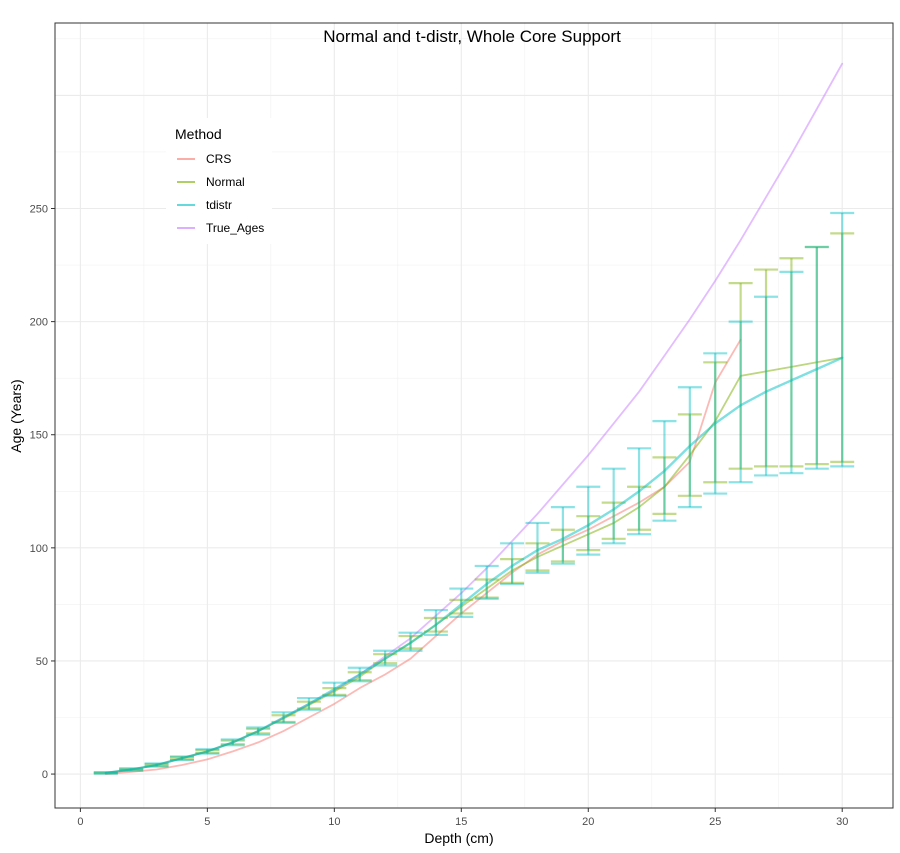  I want to click on legend-label: True_Ages, so click(235, 228).